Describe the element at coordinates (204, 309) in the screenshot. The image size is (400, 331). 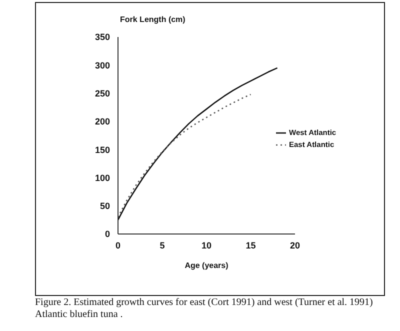
I see `caption: Figure 2. Estimated growth curves for east (Cort 1991) and west (Turner et al. 1991) Atlantic bluefin tuna .` at that location.